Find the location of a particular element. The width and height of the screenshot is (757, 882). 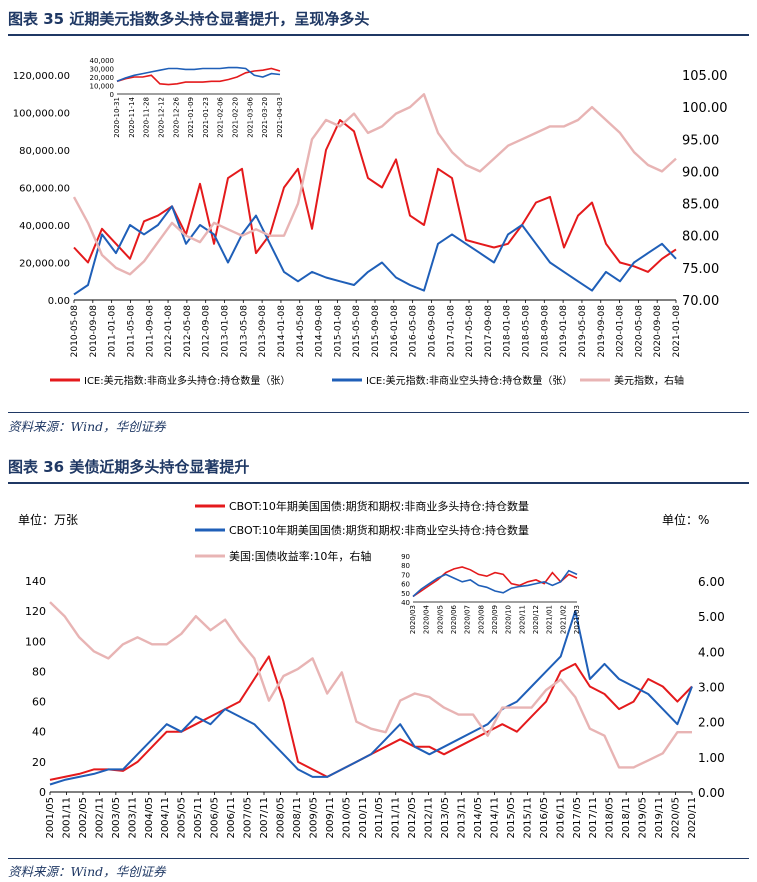

inset-x-tick-label: 2021/01 is located at coordinates (550, 619).